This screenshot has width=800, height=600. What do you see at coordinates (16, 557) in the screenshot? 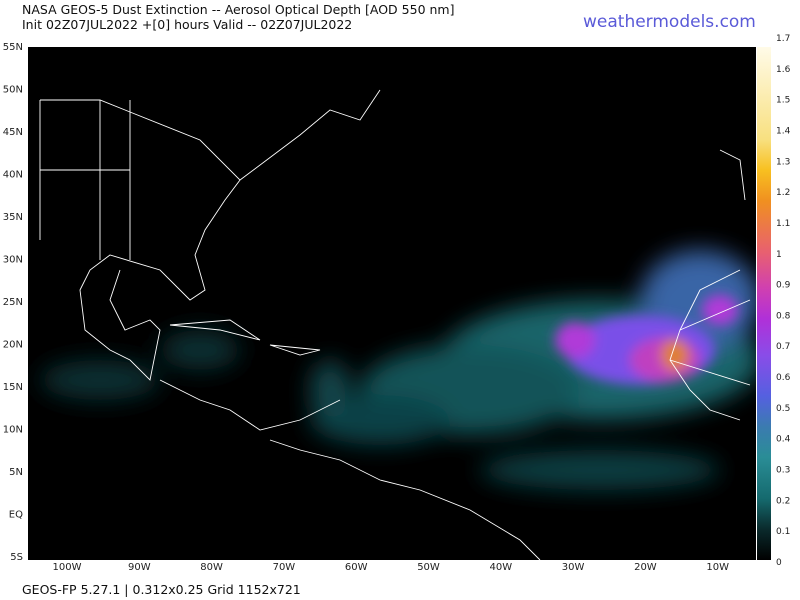
I see `lat-label: 5S` at bounding box center [16, 557].